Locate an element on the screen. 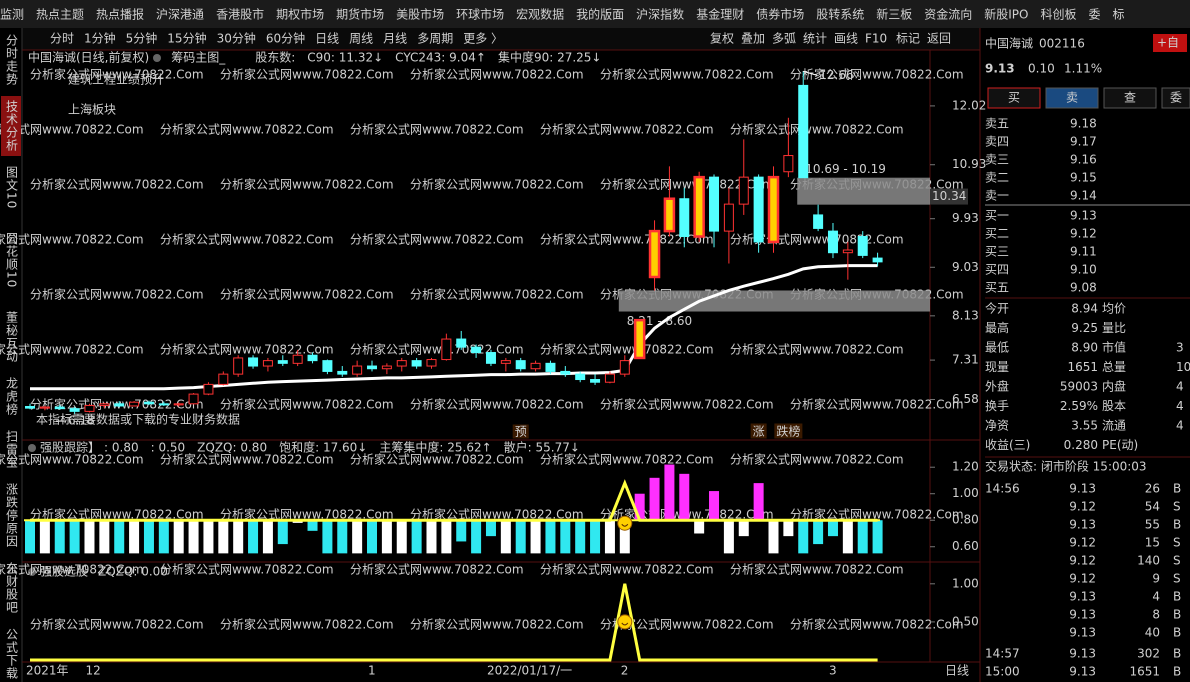 The image size is (1190, 682). book-price: 9.18 is located at coordinates (1083, 124).